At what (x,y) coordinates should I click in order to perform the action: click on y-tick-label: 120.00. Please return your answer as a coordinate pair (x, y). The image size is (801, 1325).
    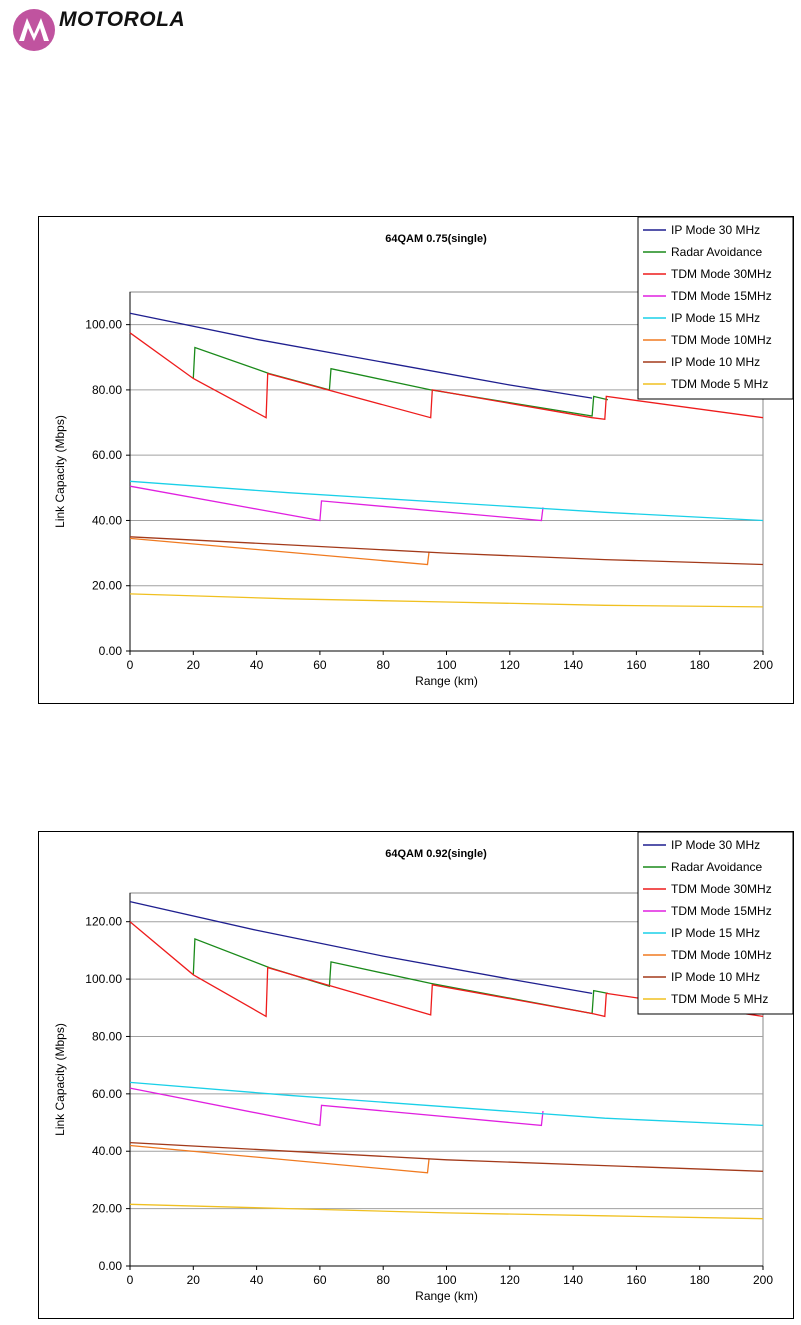
    Looking at the image, I should click on (103, 922).